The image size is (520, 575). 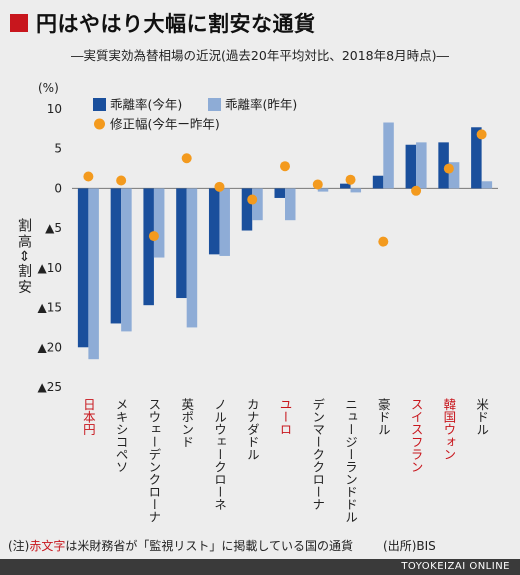 I want to click on legend-label-change: 修正幅(今年ー昨年), so click(x=165, y=124).